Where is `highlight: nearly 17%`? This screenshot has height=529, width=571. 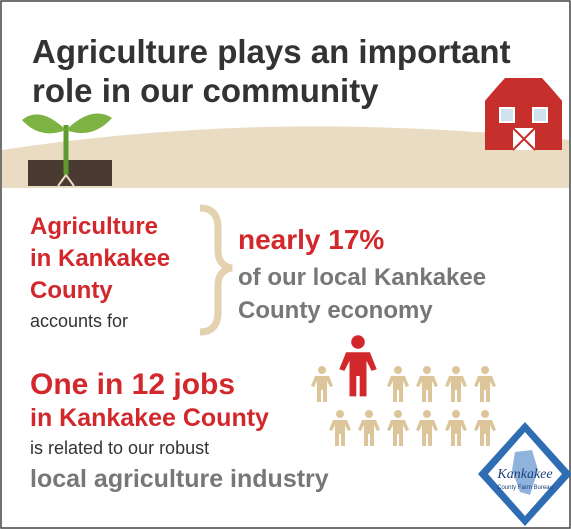 highlight: nearly 17% is located at coordinates (311, 239).